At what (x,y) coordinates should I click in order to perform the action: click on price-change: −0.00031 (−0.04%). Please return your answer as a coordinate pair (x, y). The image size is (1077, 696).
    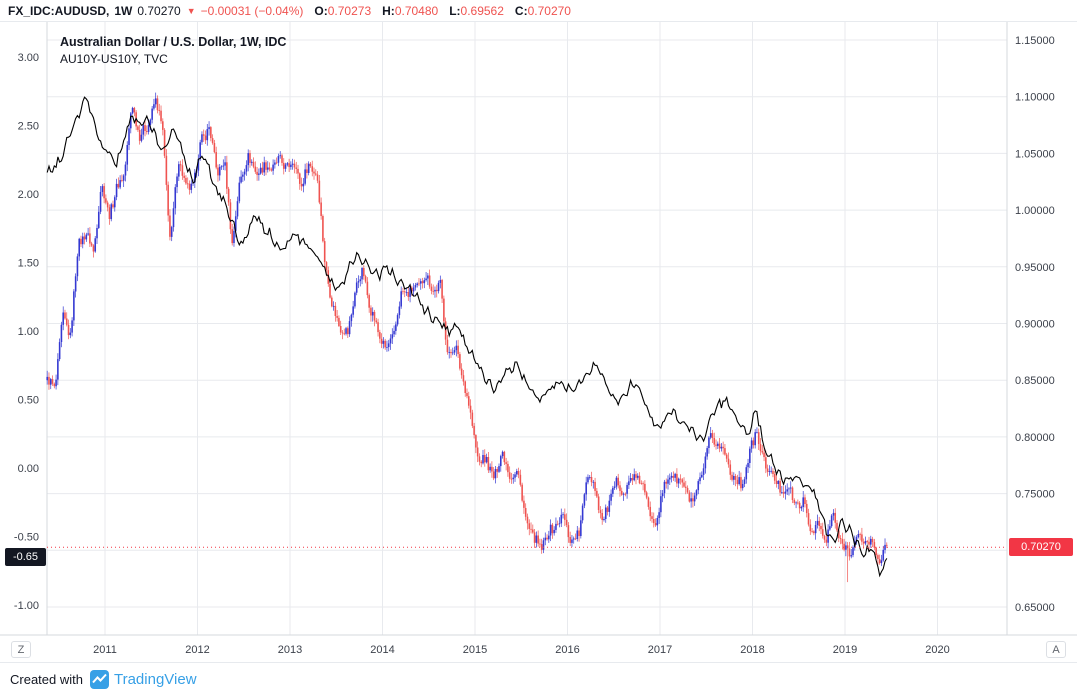
    Looking at the image, I should click on (252, 10).